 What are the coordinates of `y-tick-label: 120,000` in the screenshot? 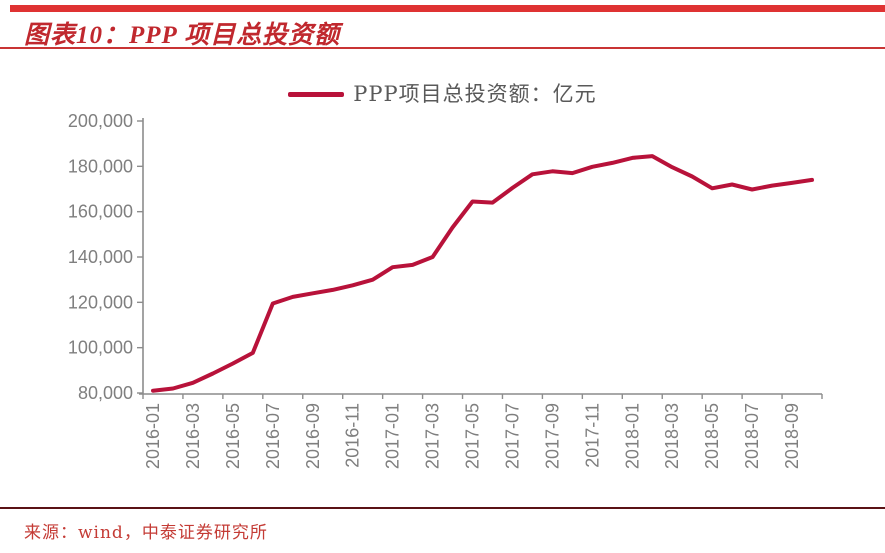 It's located at (100, 302).